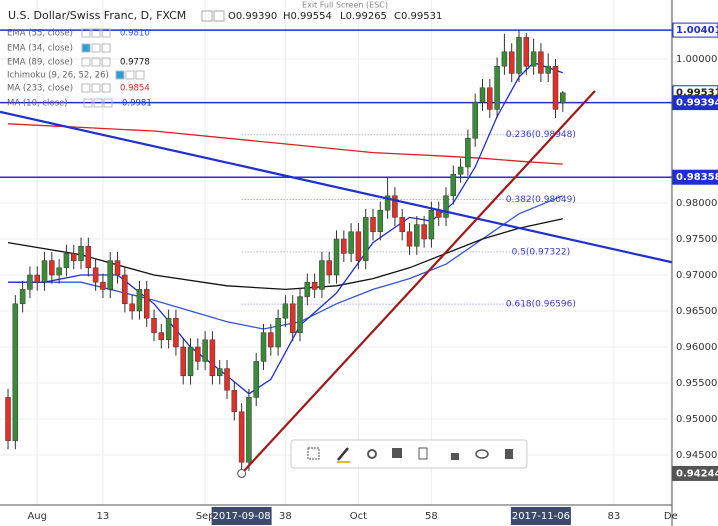 The height and width of the screenshot is (526, 718). What do you see at coordinates (455, 456) in the screenshot?
I see `toolbar-lock` at bounding box center [455, 456].